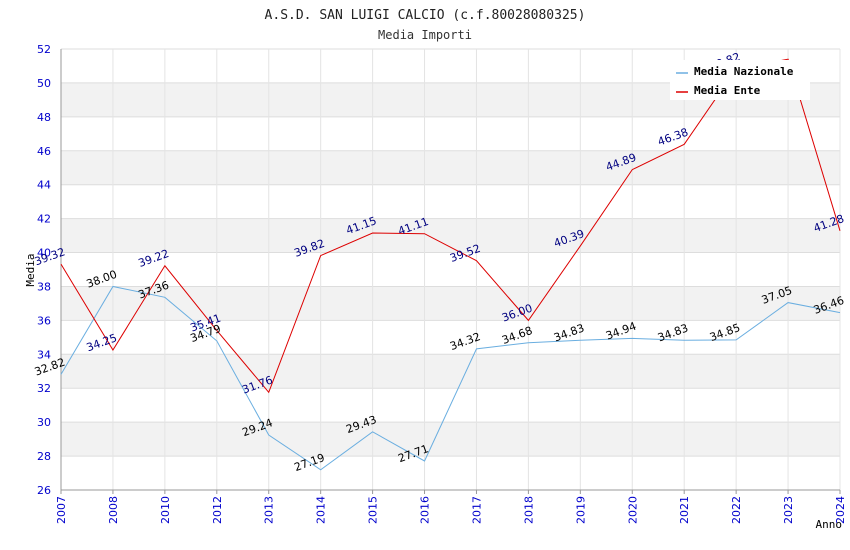  What do you see at coordinates (44, 185) in the screenshot?
I see `y-tick-44: 44` at bounding box center [44, 185].